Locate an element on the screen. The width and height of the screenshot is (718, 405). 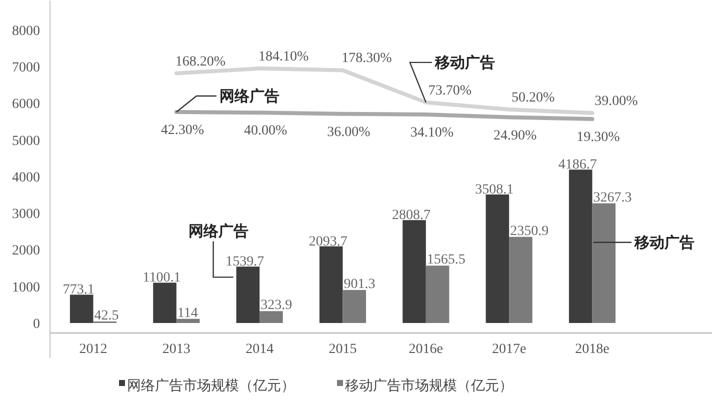
data-label: 3267.3 is located at coordinates (612, 198).